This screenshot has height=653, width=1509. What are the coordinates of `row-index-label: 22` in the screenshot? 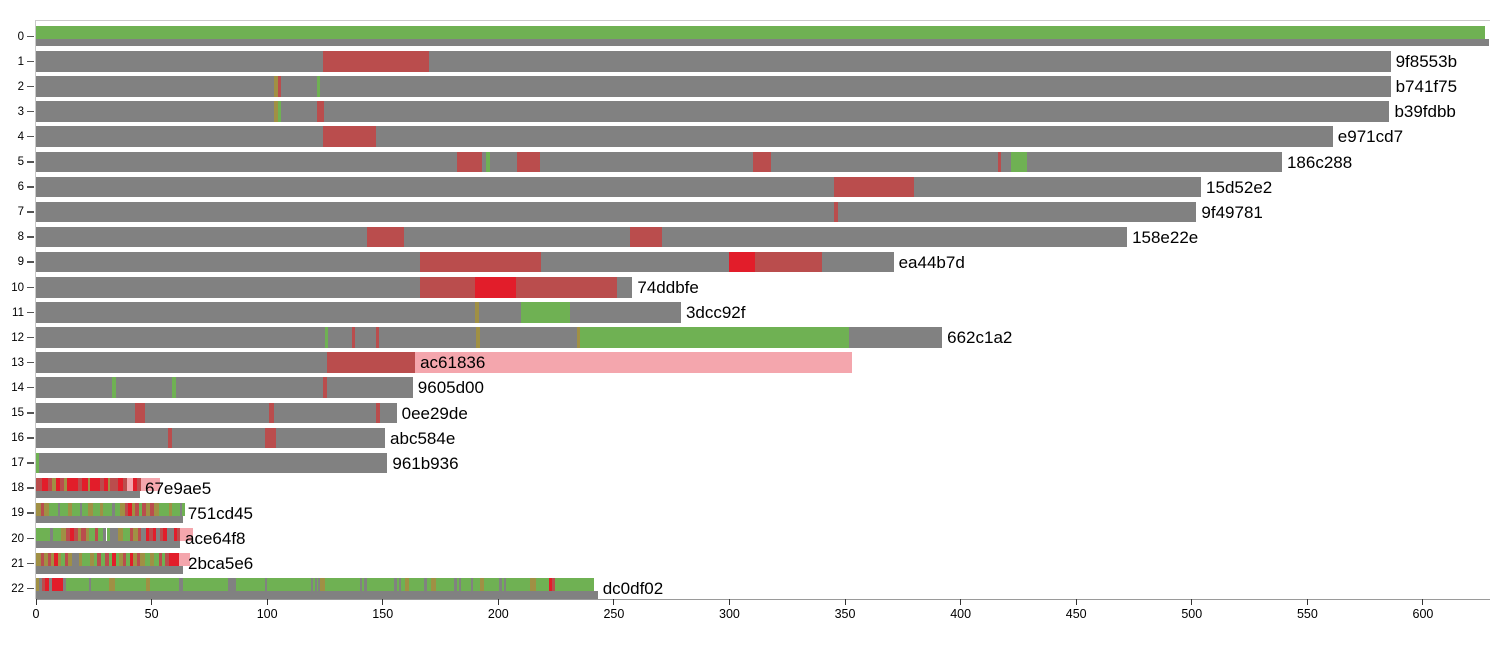 It's located at (17, 588).